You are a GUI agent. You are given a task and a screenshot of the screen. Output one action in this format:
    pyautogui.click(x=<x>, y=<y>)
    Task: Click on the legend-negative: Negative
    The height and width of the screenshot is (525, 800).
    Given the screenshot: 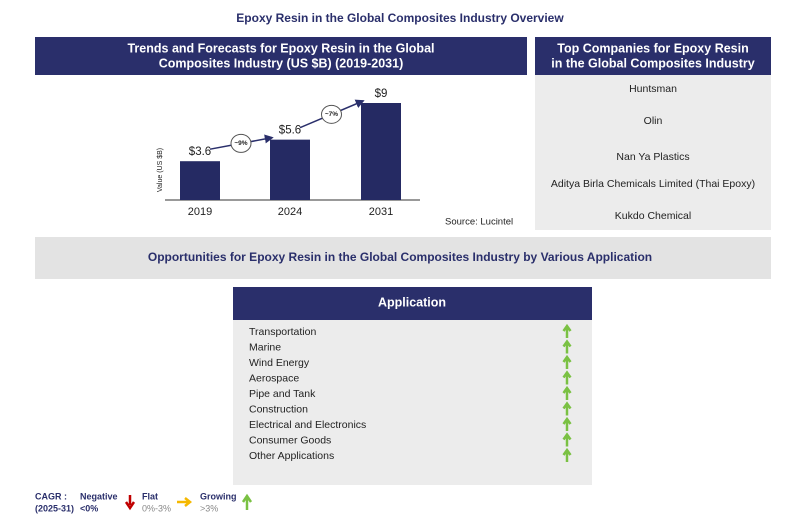 What is the action you would take?
    pyautogui.click(x=99, y=496)
    